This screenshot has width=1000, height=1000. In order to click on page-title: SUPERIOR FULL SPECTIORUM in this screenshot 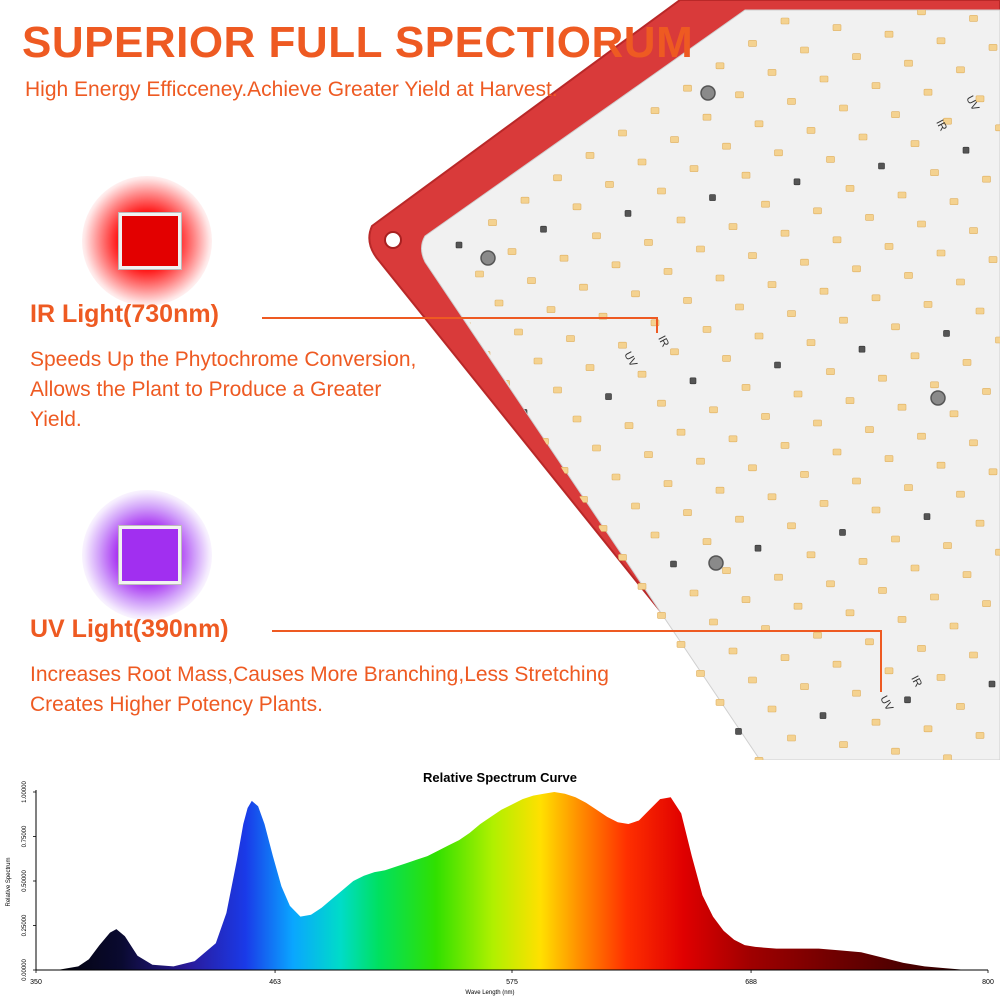, I will do `click(358, 42)`.